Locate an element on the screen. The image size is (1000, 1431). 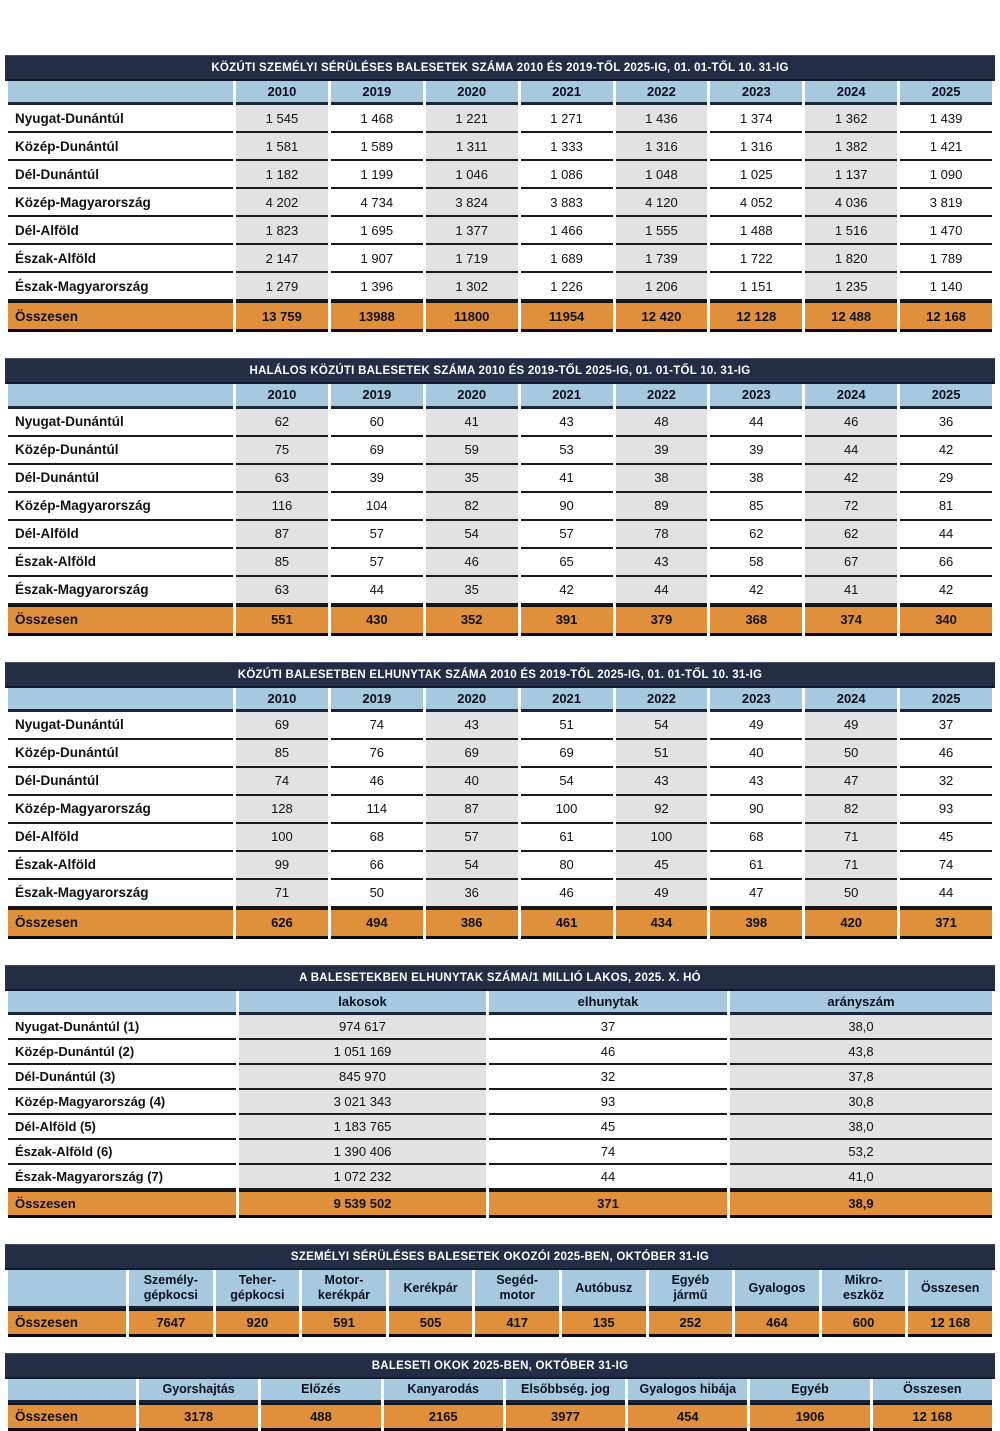
data-cell: 75 is located at coordinates (282, 450).